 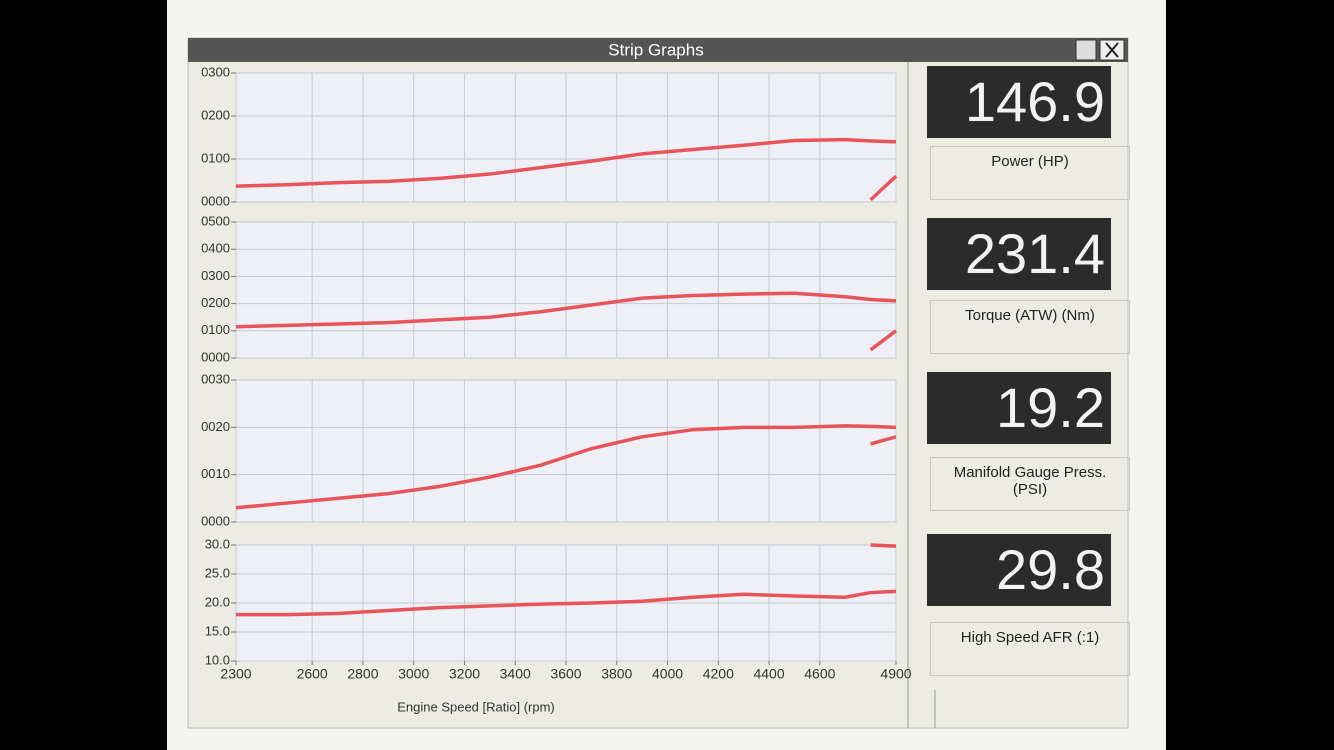 What do you see at coordinates (718, 674) in the screenshot?
I see `x-tick-label: 4200` at bounding box center [718, 674].